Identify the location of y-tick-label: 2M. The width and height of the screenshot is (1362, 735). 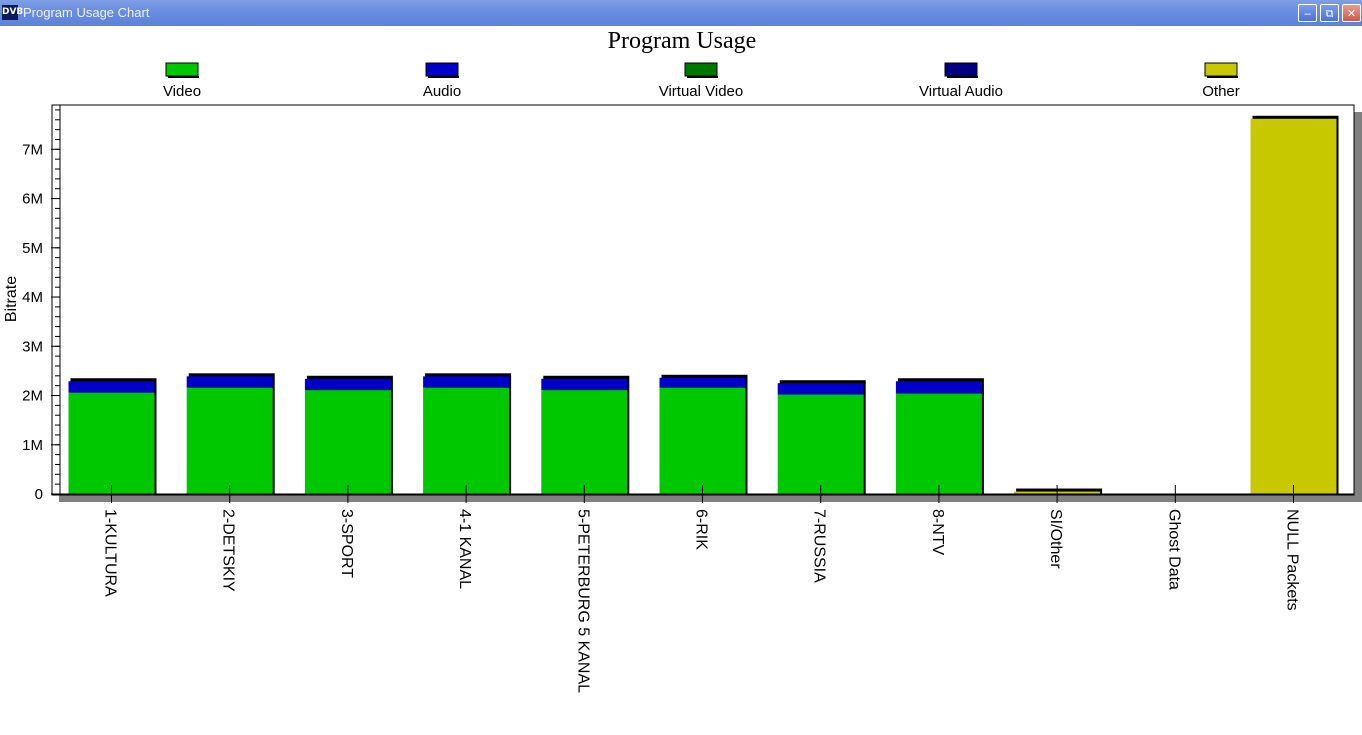
(32, 396).